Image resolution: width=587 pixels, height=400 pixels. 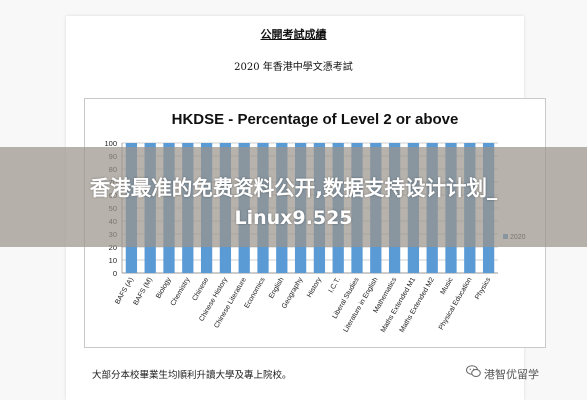 I want to click on x-tick-label: Biology, so click(x=164, y=288).